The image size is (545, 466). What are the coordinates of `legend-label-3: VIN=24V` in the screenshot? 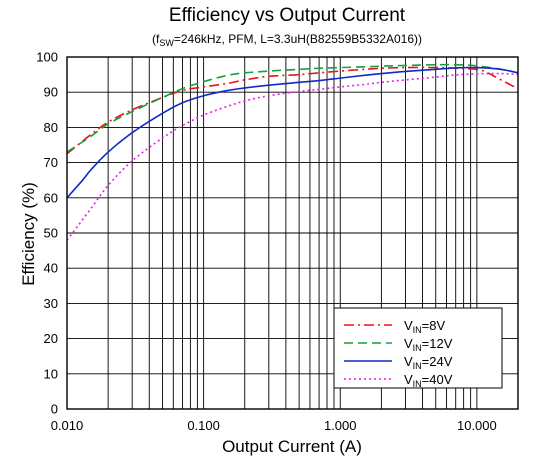 It's located at (428, 362).